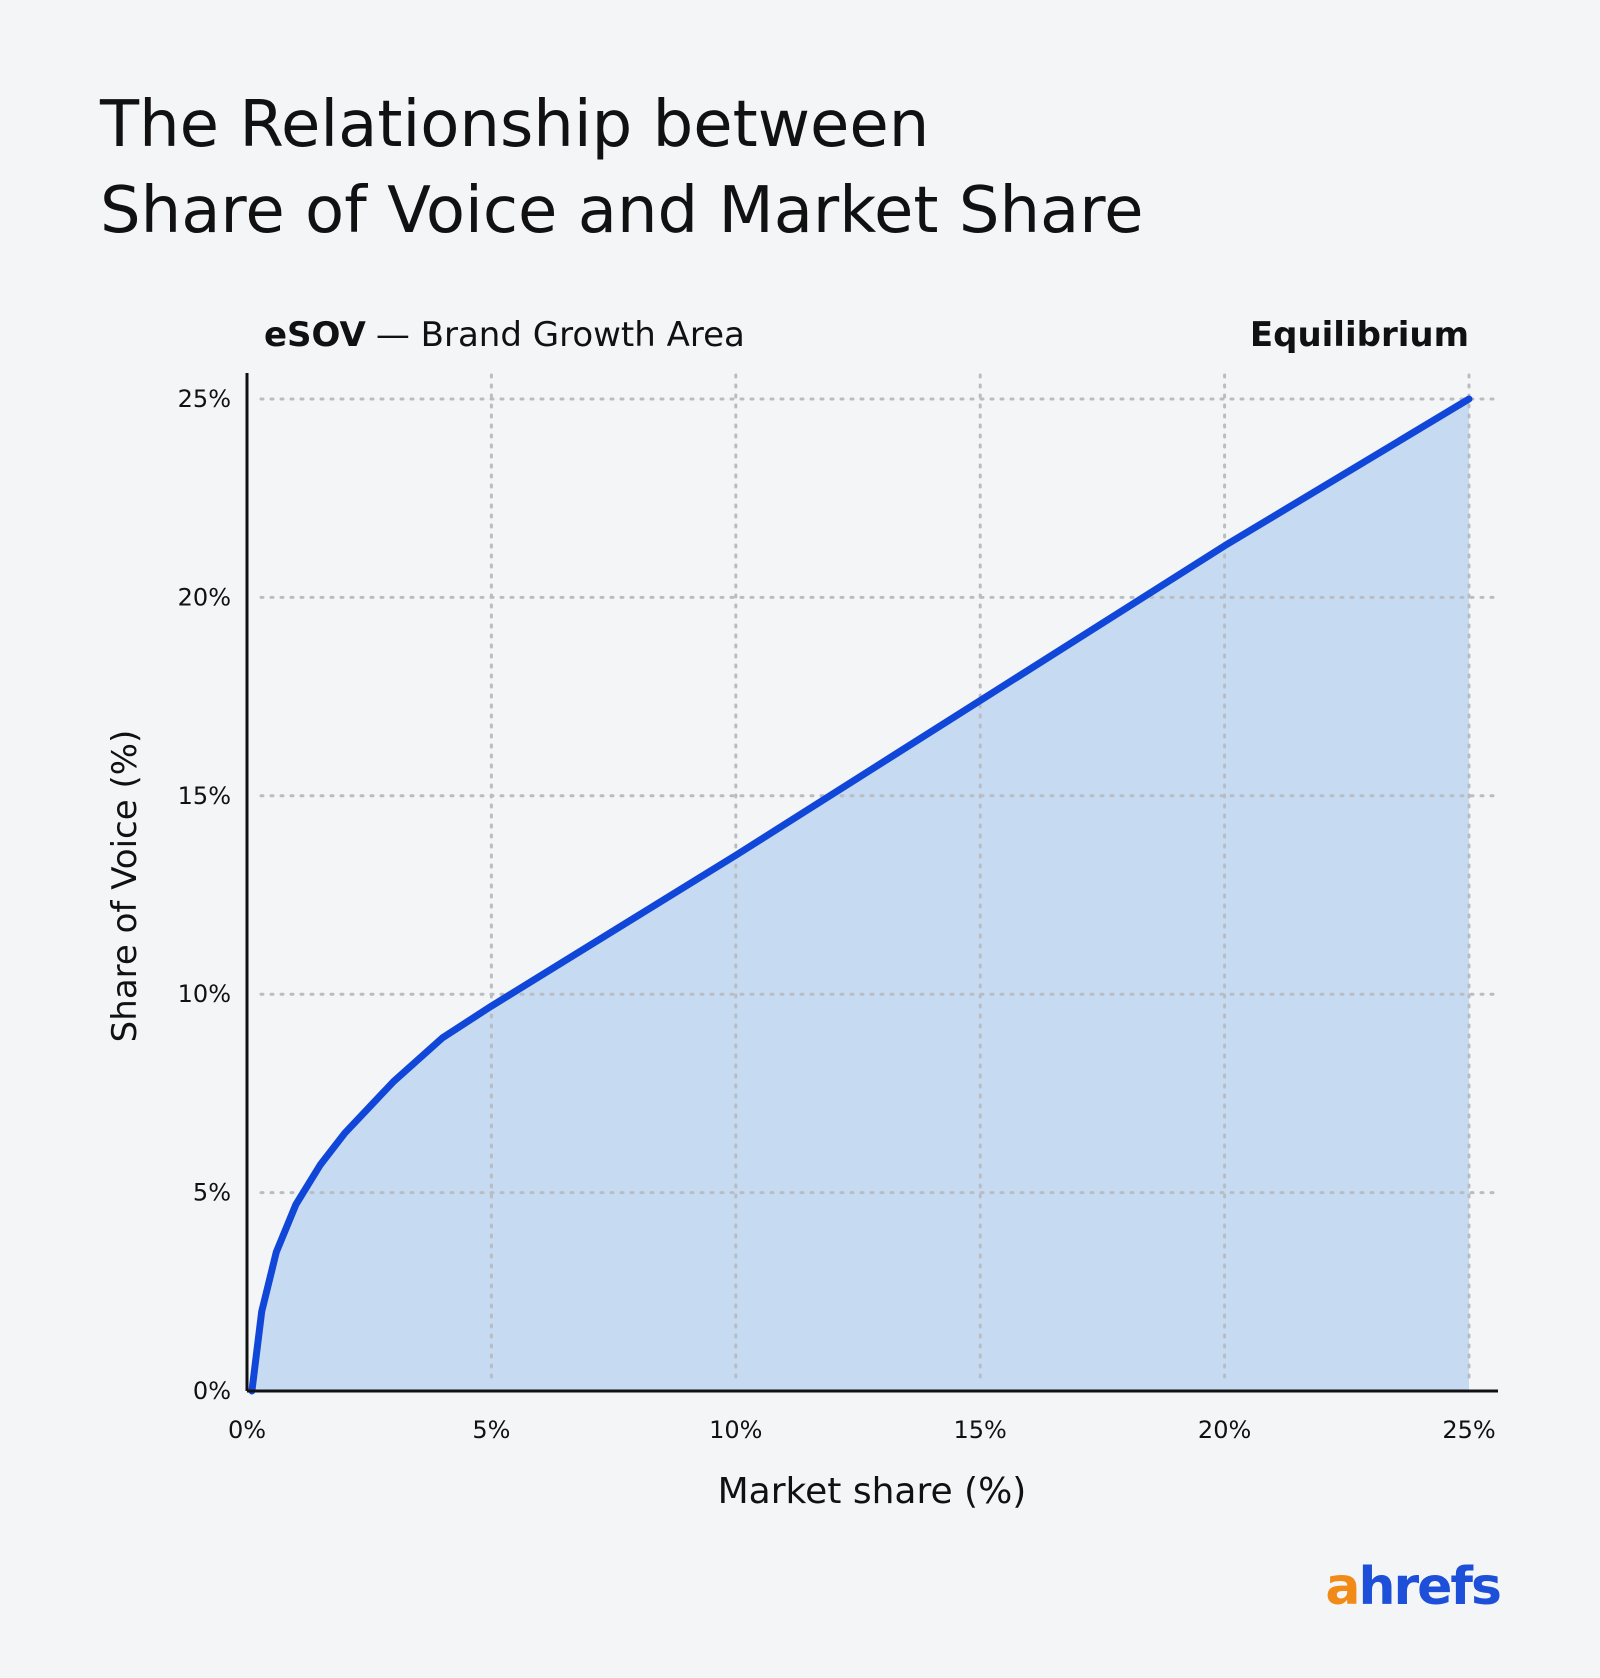 The image size is (1600, 1678). Describe the element at coordinates (204, 399) in the screenshot. I see `y-tick-label: 25%` at that location.